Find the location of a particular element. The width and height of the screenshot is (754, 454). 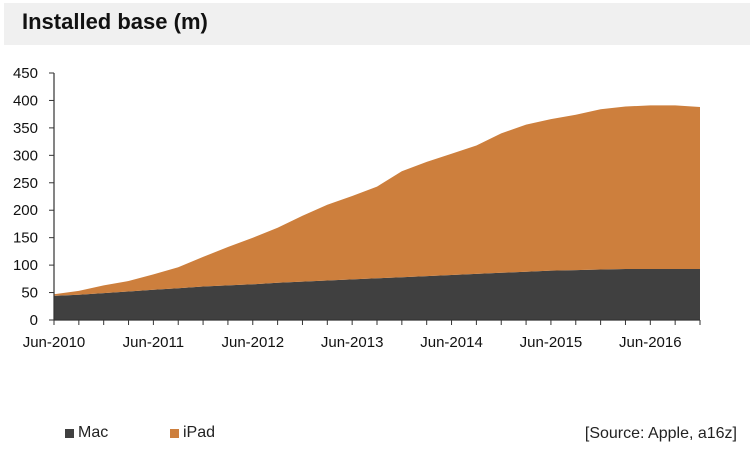

y-tick-label: 450 is located at coordinates (25, 73).